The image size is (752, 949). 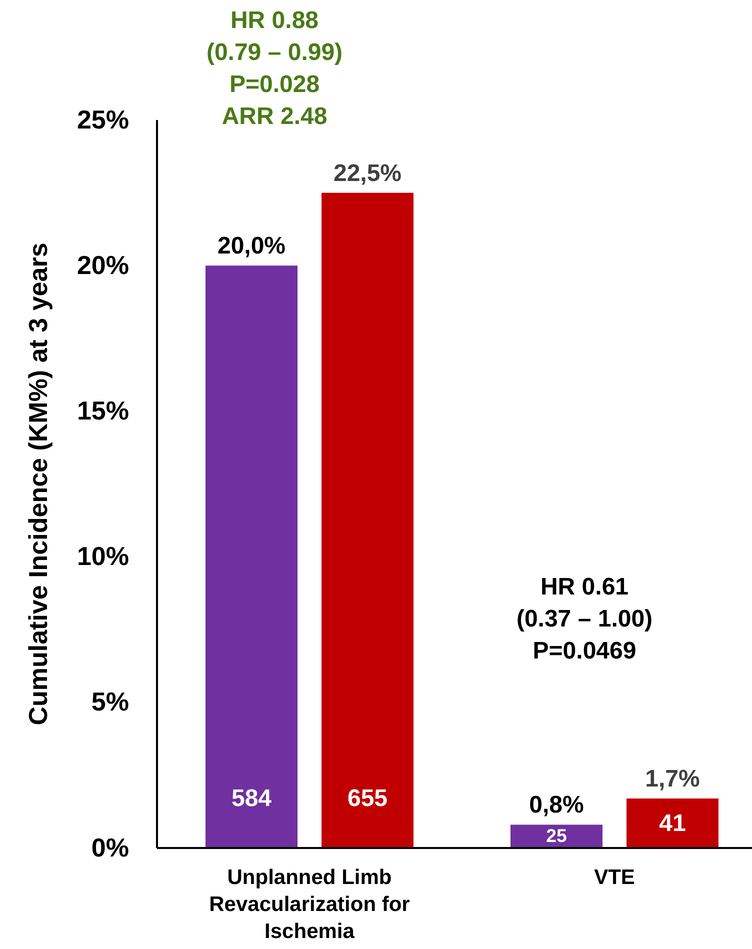 What do you see at coordinates (38, 484) in the screenshot?
I see `y-axis-title: Cumulative Incidence (KM%) at 3 years` at bounding box center [38, 484].